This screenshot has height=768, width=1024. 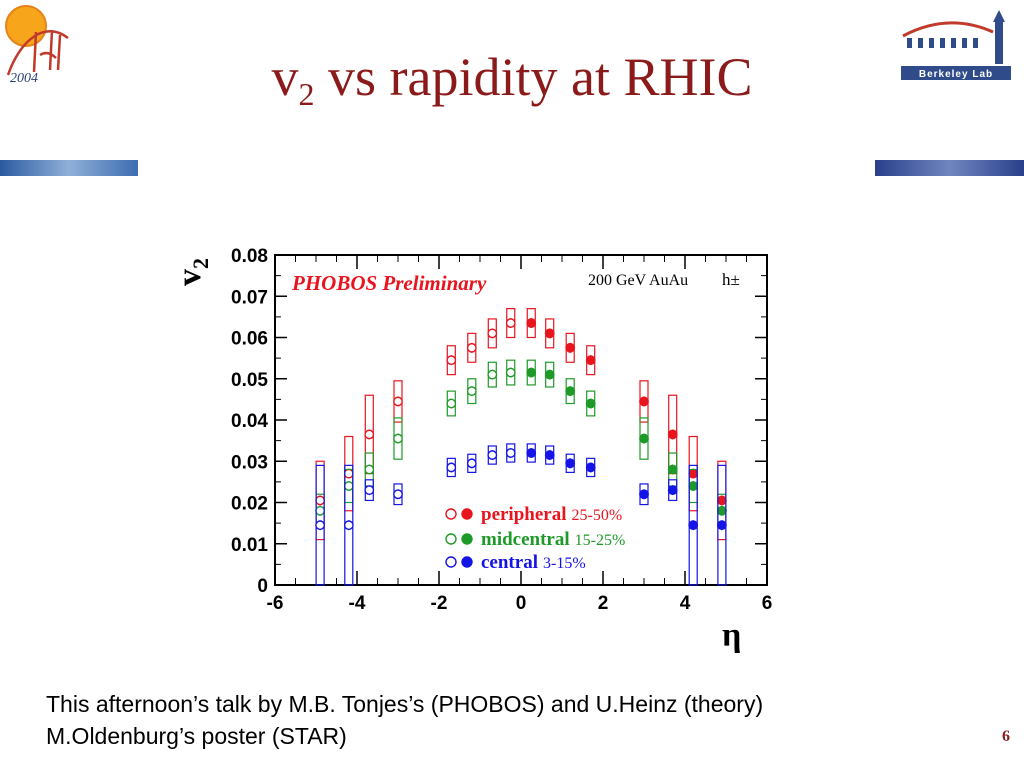 What do you see at coordinates (306, 94) in the screenshot?
I see `title-subscript: 2` at bounding box center [306, 94].